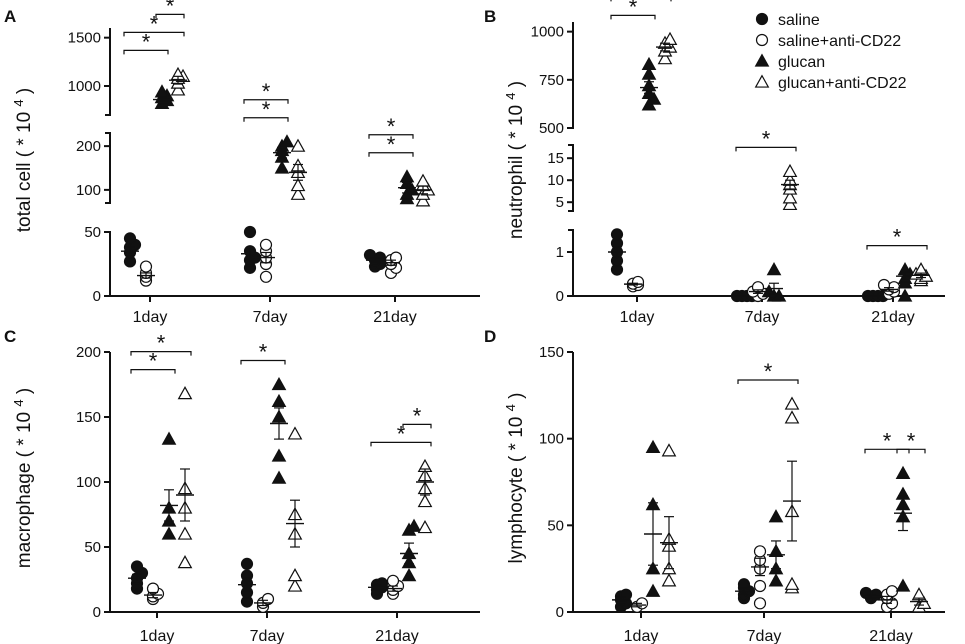 This screenshot has width=965, height=644. Describe the element at coordinates (88, 482) in the screenshot. I see `y-tick-label: 100` at that location.